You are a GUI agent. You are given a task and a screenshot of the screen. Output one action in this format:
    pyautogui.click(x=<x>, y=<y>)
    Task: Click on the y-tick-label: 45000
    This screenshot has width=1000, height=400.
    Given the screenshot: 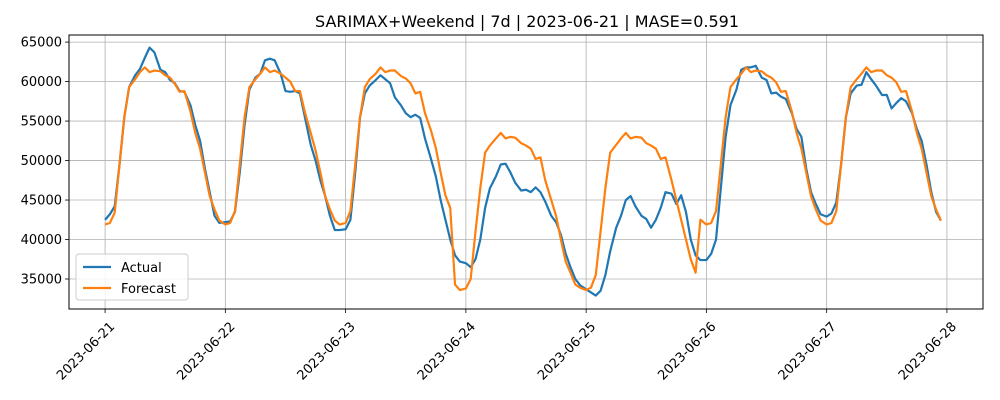 What is the action you would take?
    pyautogui.click(x=41, y=201)
    